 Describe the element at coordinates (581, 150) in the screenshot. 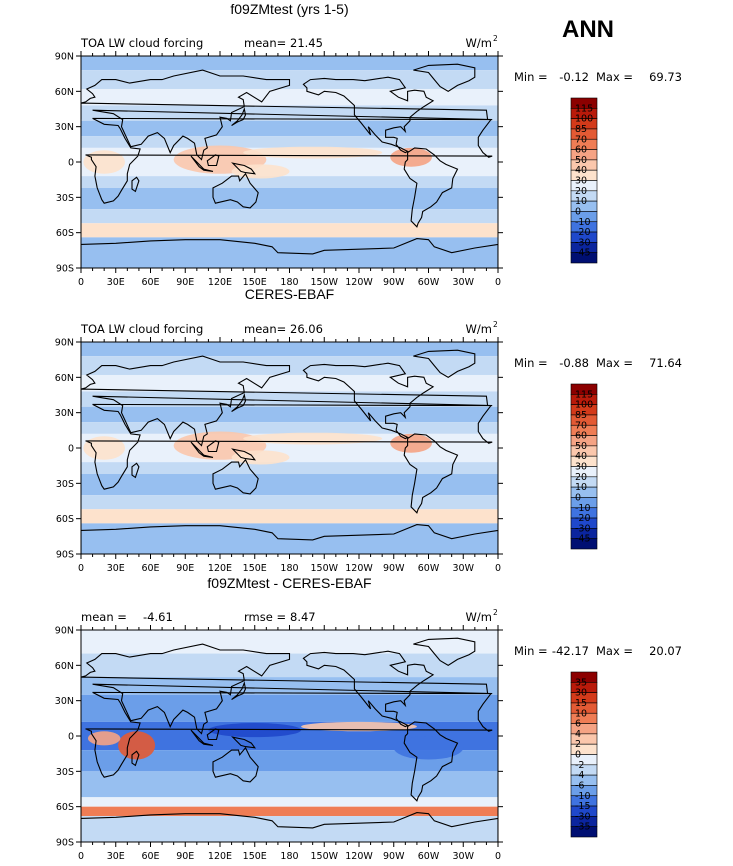

I see `colorbar-label: 60` at that location.